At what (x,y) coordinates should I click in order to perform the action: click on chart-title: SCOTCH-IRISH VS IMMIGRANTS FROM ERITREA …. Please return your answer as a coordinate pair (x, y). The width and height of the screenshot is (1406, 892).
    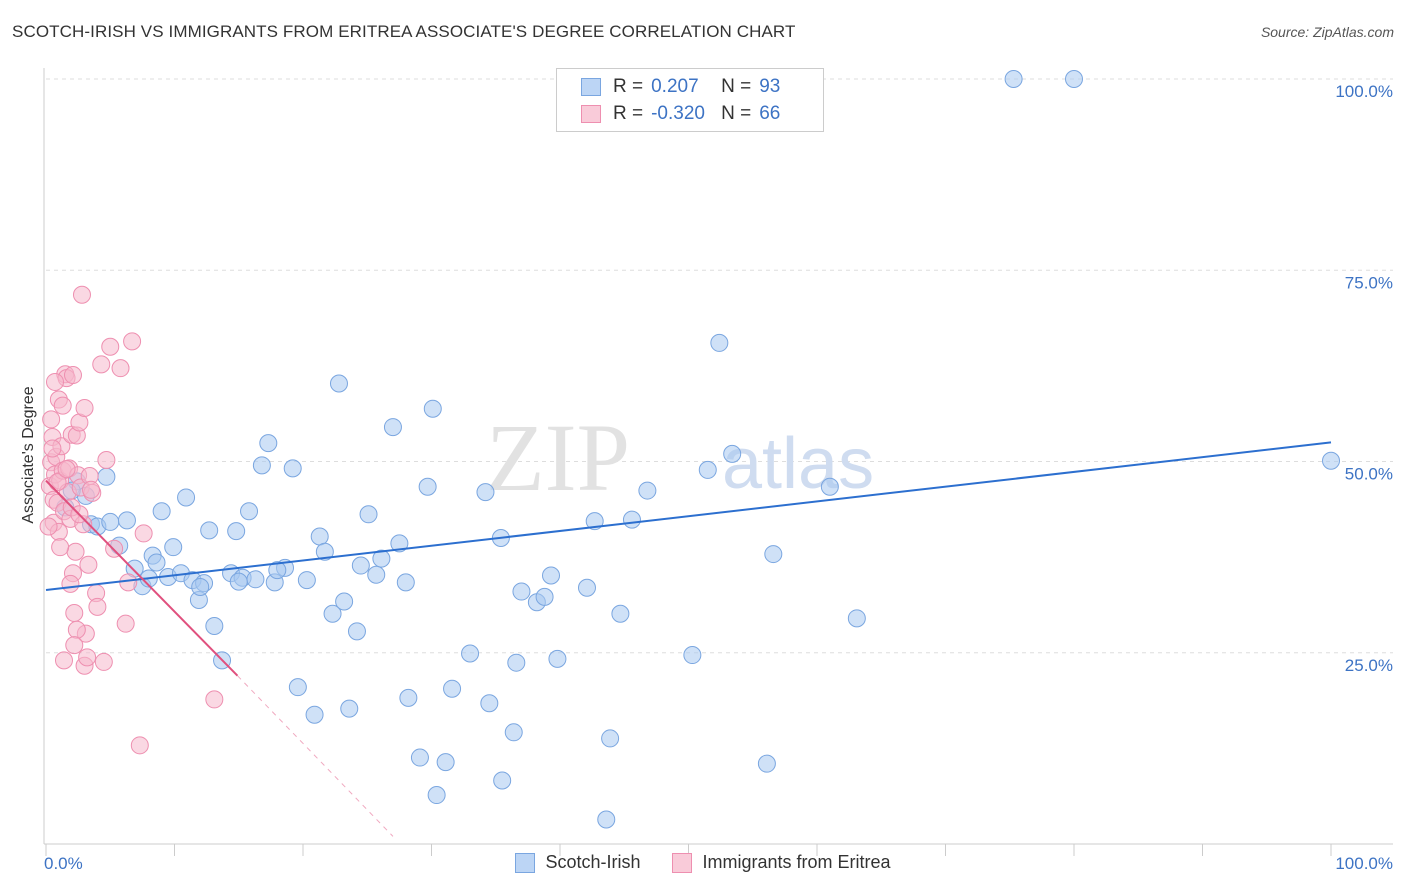
    Looking at the image, I should click on (404, 31).